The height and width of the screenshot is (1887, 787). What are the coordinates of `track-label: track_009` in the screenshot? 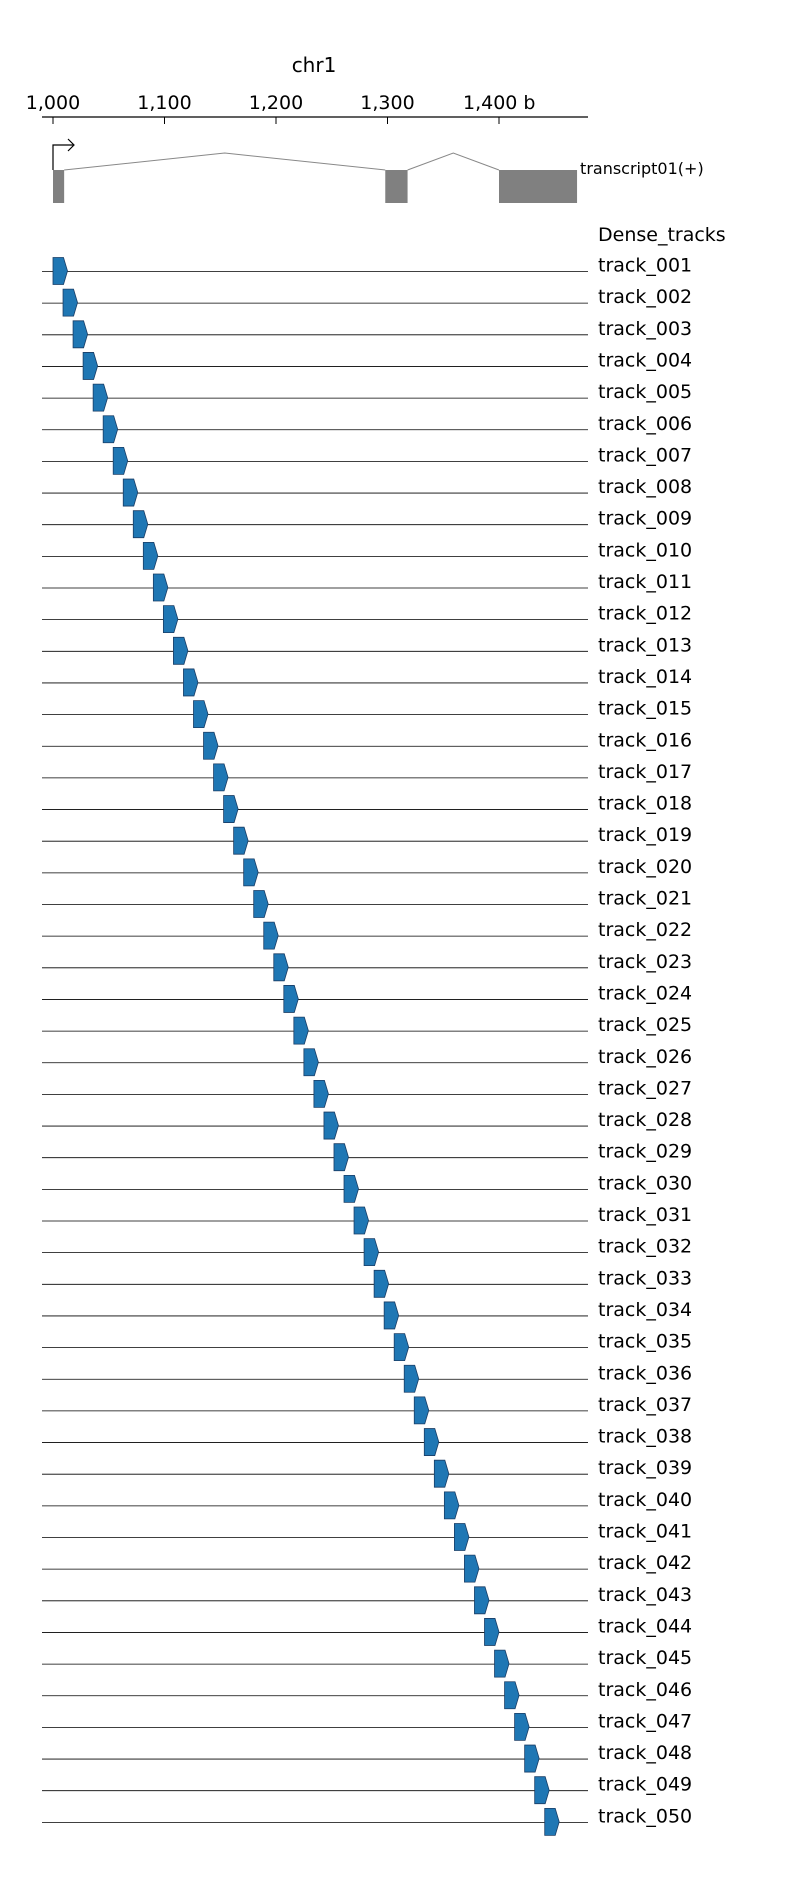 It's located at (645, 519).